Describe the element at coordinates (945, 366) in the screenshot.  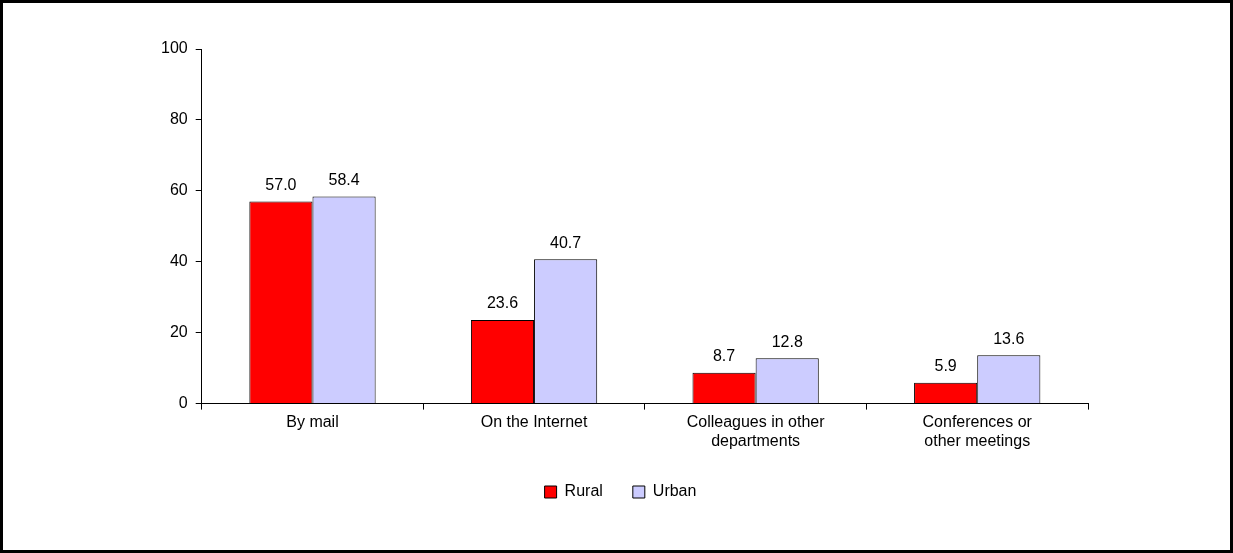
I see `data-label: 5.9` at that location.